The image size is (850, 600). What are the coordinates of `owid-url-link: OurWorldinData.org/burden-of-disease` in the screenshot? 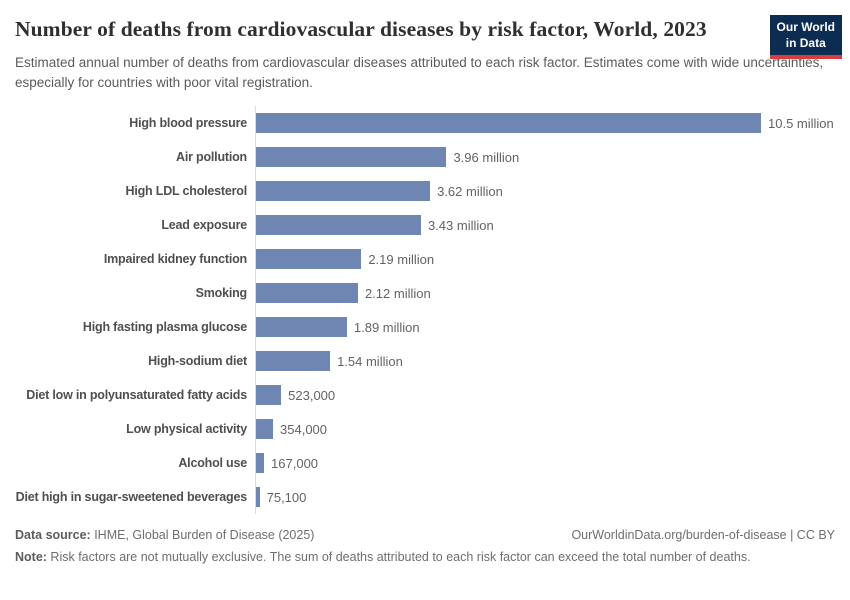 It's located at (679, 535).